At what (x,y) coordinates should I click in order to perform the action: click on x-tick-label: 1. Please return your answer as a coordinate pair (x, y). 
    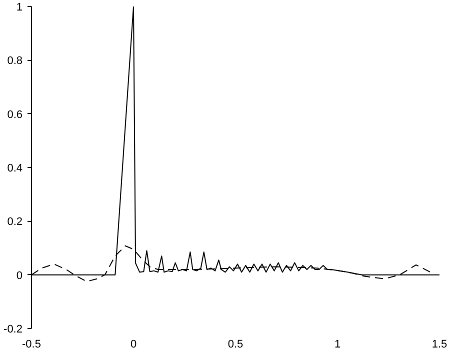
    Looking at the image, I should click on (337, 344).